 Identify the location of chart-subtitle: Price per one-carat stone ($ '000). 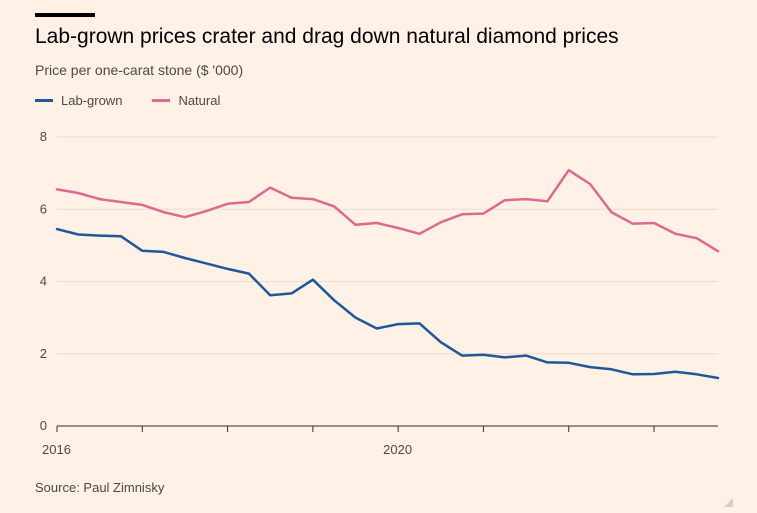
(139, 70).